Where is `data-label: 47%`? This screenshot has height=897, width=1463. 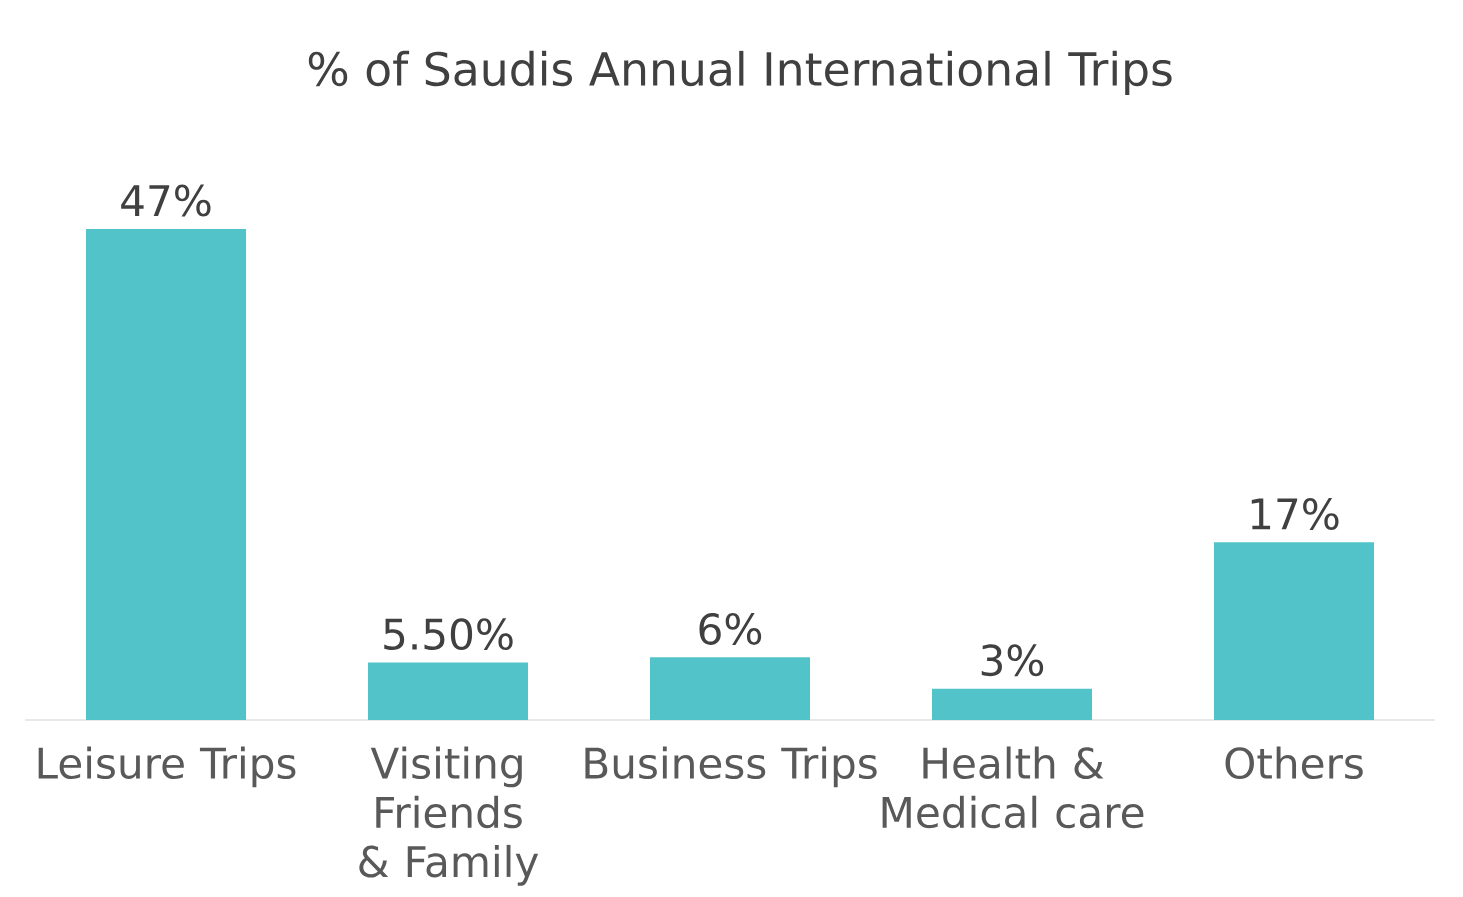
data-label: 47% is located at coordinates (166, 200).